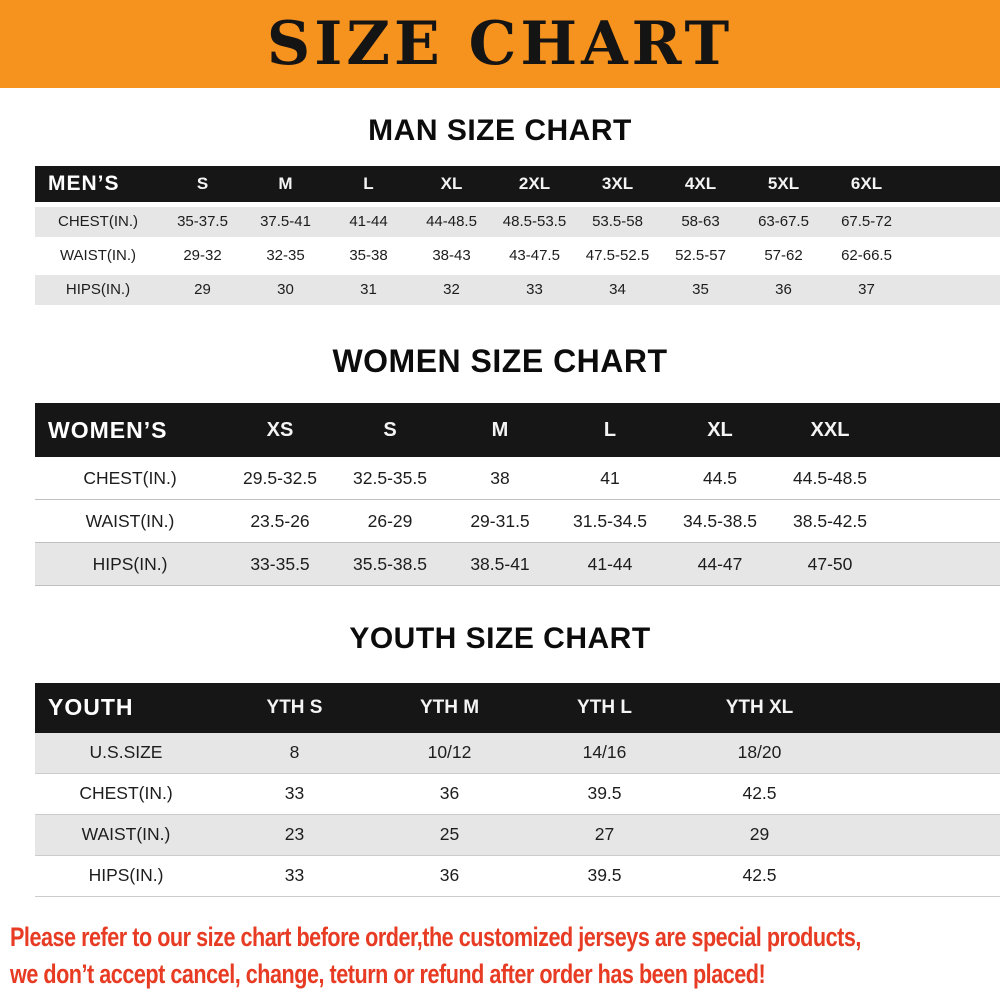 The height and width of the screenshot is (1000, 1000). What do you see at coordinates (534, 183) in the screenshot?
I see `size-column-header: 2XL` at bounding box center [534, 183].